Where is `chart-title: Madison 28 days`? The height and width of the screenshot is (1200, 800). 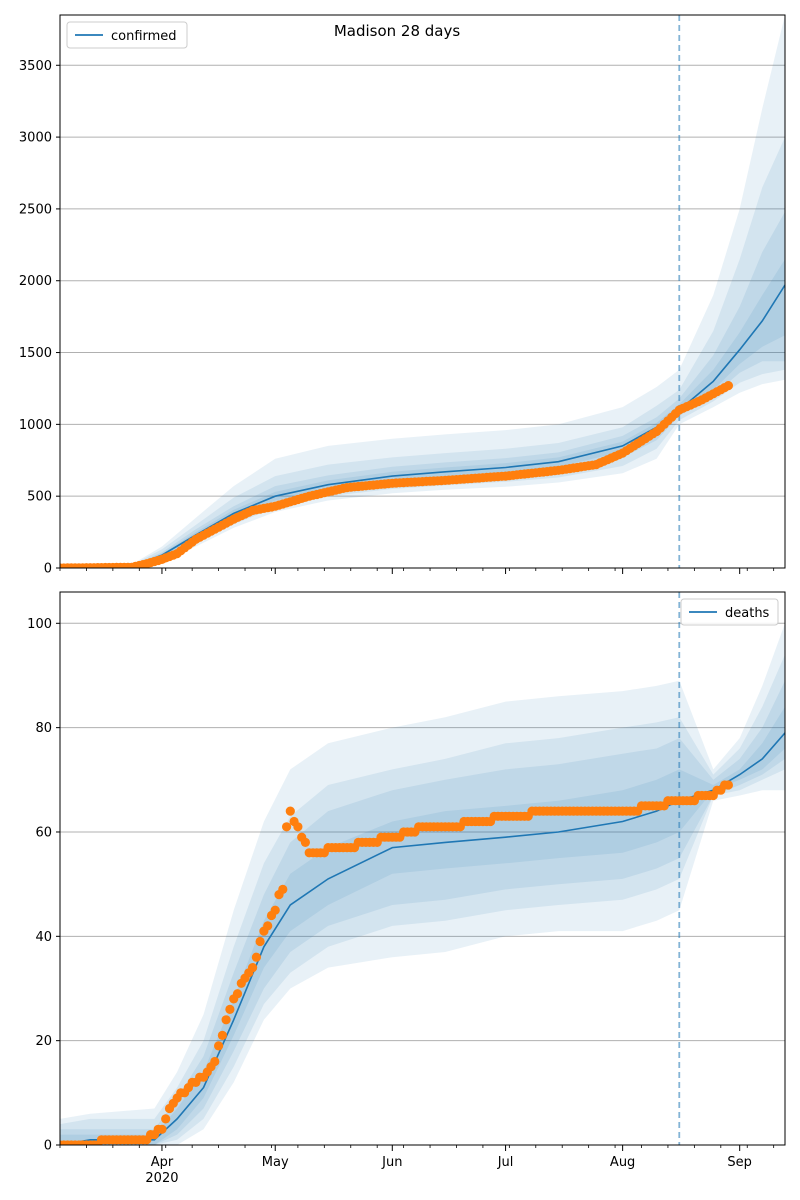
chart-title: Madison 28 days is located at coordinates (397, 31).